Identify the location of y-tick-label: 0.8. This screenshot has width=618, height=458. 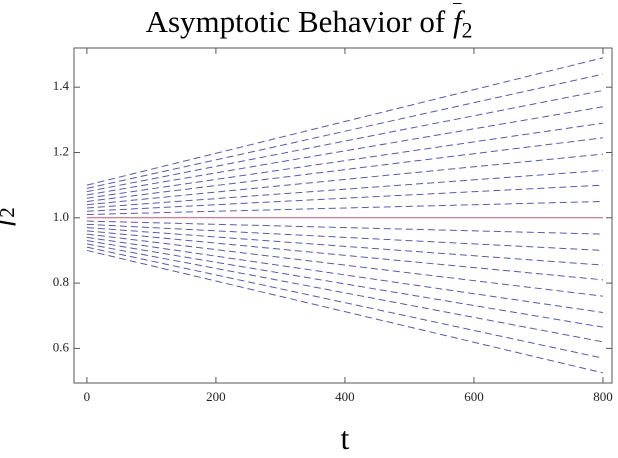
(61, 281).